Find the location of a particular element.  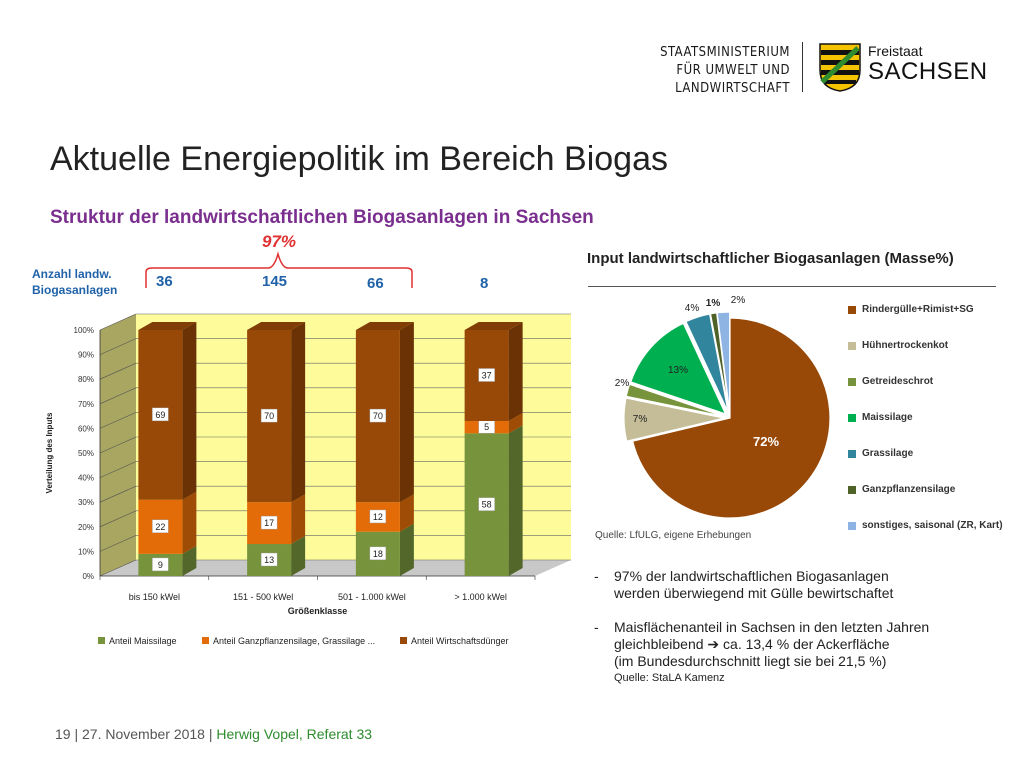

plant-count: 36 is located at coordinates (164, 281).